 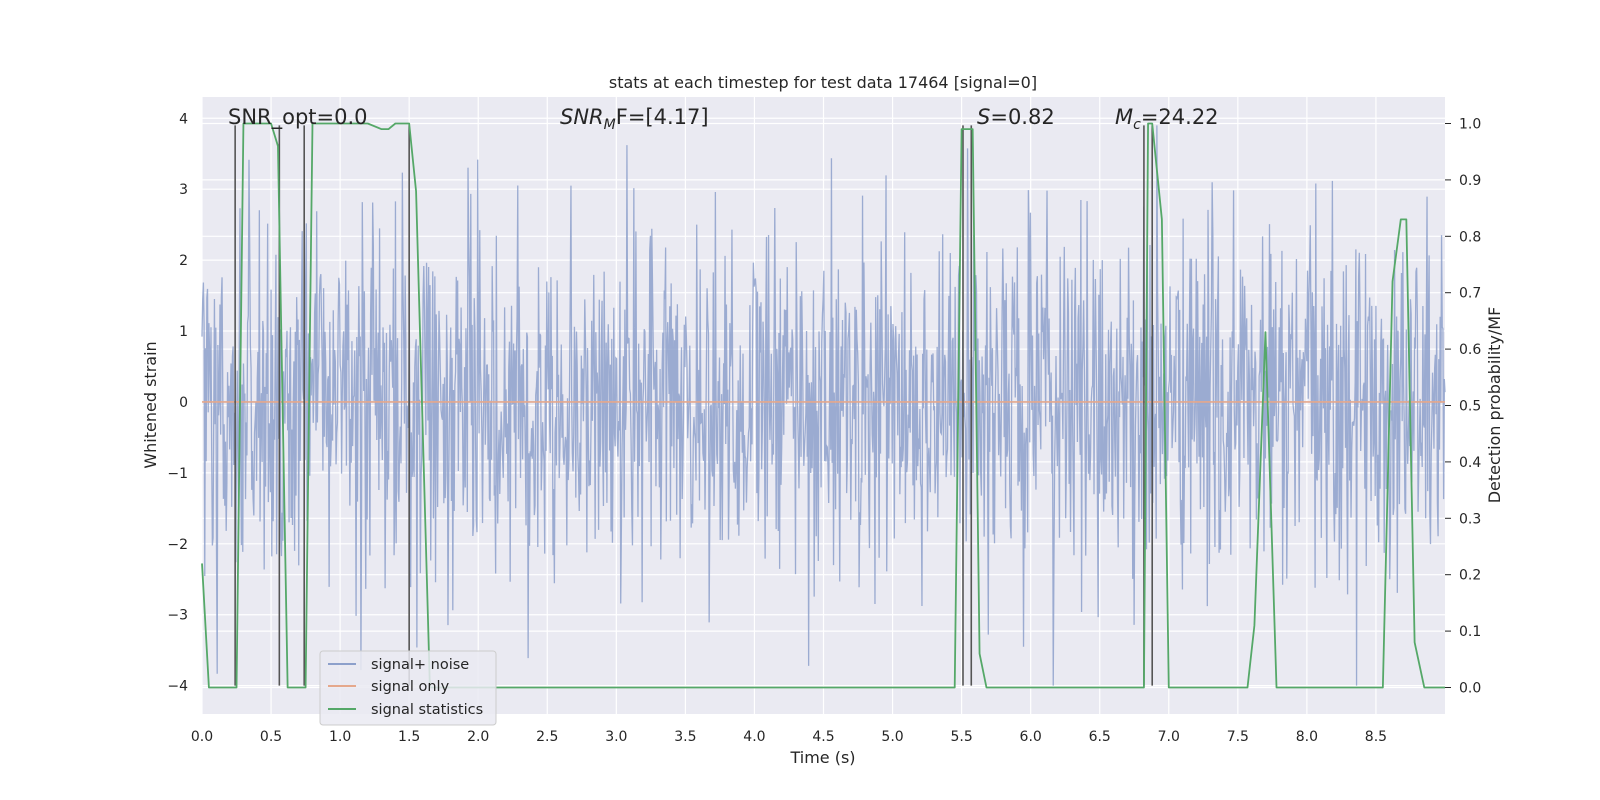 I want to click on legend-label-stats: signal statistics, so click(x=427, y=710).